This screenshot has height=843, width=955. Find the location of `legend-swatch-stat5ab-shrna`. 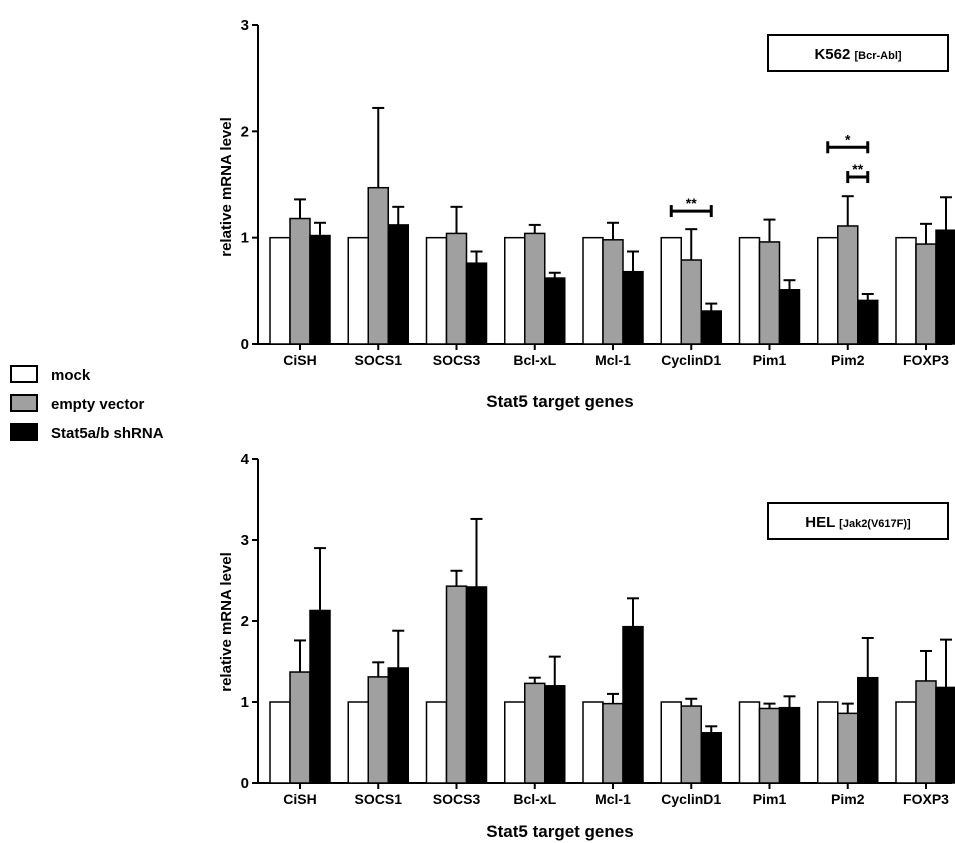

legend-swatch-stat5ab-shrna is located at coordinates (24, 432).